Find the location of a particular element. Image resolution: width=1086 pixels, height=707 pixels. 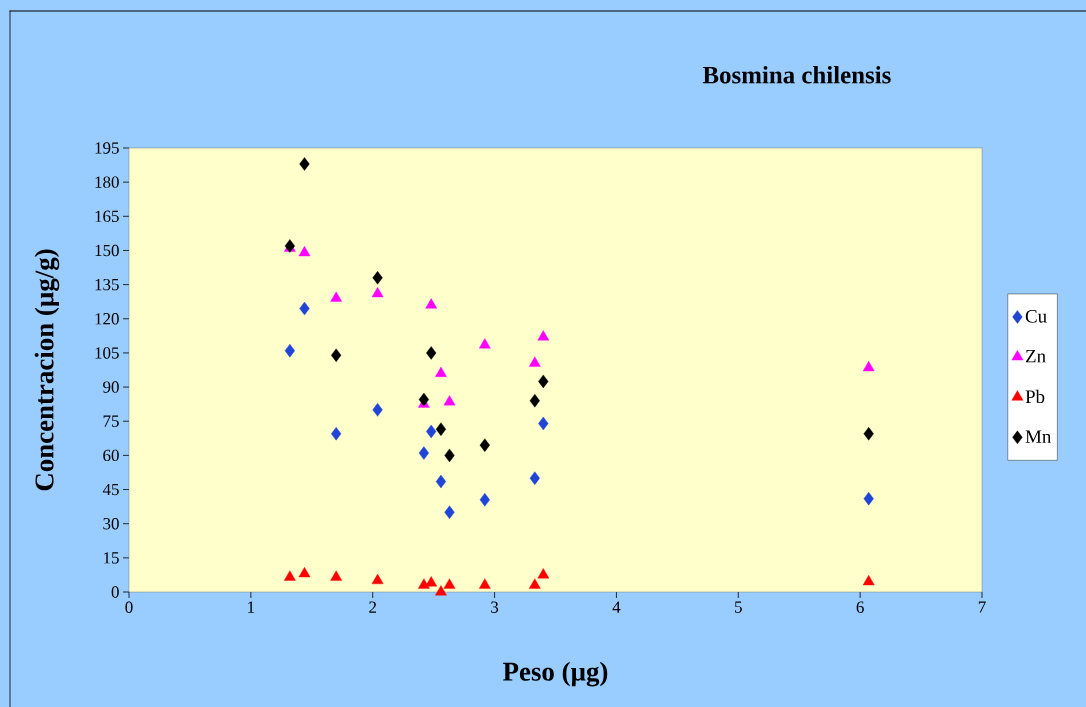

y-tick-label: 150 is located at coordinates (107, 250).